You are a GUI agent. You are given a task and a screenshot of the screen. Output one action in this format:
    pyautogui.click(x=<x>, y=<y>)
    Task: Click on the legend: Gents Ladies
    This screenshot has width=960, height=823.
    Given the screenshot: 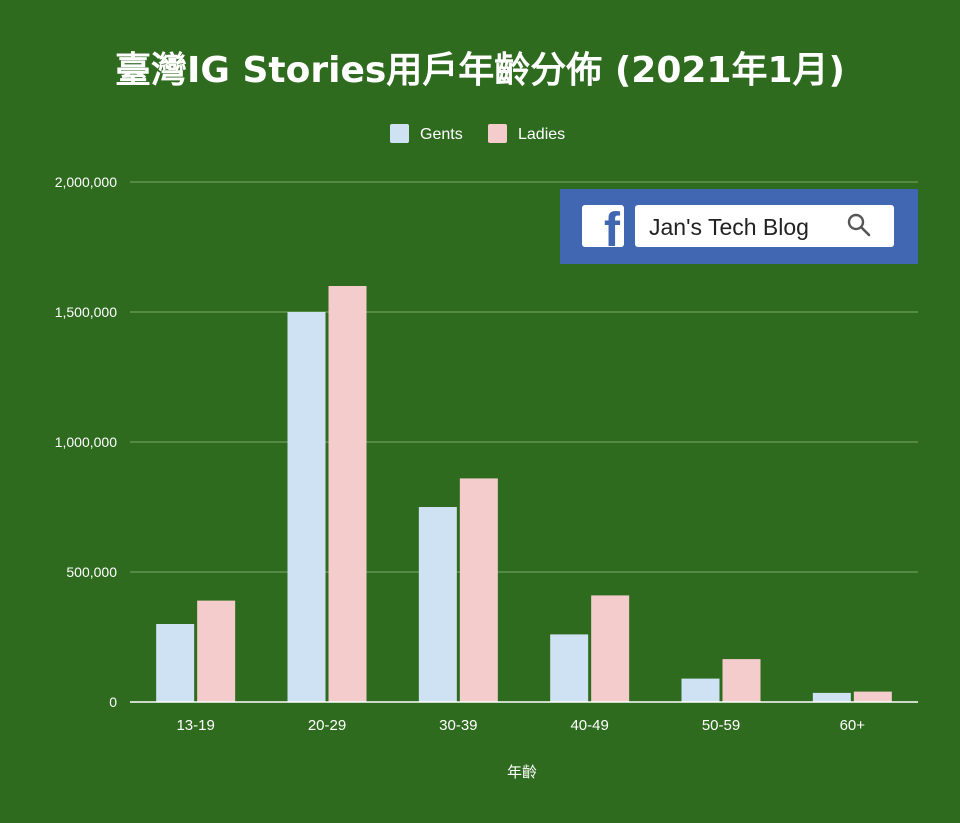 What is the action you would take?
    pyautogui.click(x=477, y=133)
    